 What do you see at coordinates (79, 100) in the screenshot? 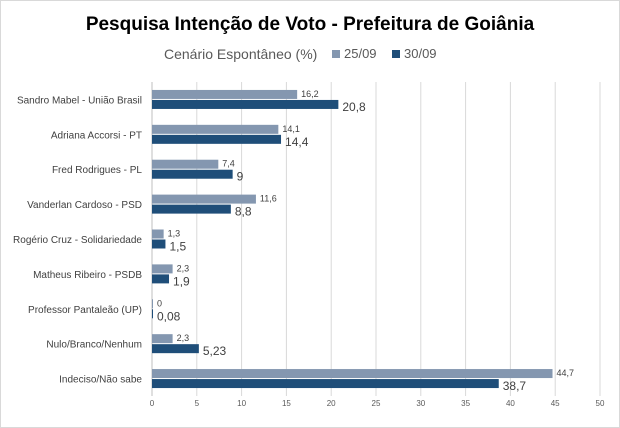
I see `category-label: Sandro Mabel - União Brasil` at bounding box center [79, 100].